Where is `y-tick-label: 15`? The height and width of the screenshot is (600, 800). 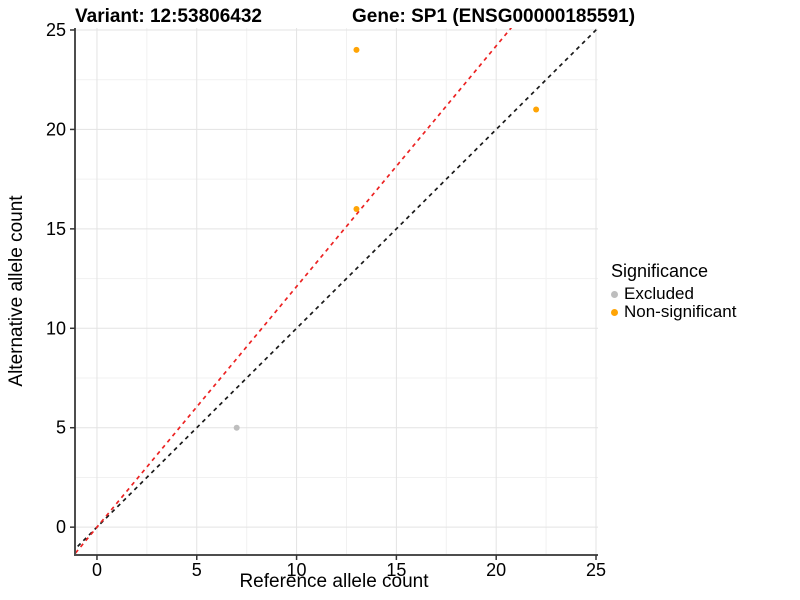
y-tick-label: 15 is located at coordinates (56, 229).